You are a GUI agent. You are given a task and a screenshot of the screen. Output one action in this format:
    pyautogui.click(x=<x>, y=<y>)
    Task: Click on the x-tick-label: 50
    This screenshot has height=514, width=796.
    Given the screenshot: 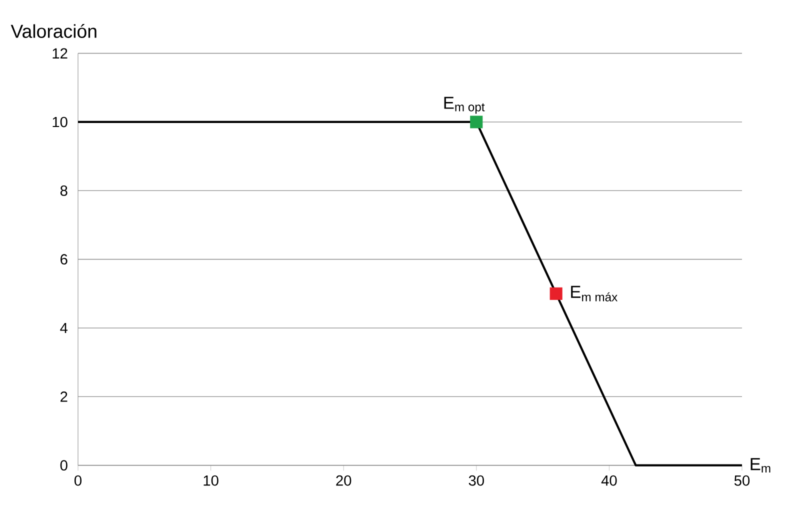 What is the action you would take?
    pyautogui.click(x=742, y=480)
    